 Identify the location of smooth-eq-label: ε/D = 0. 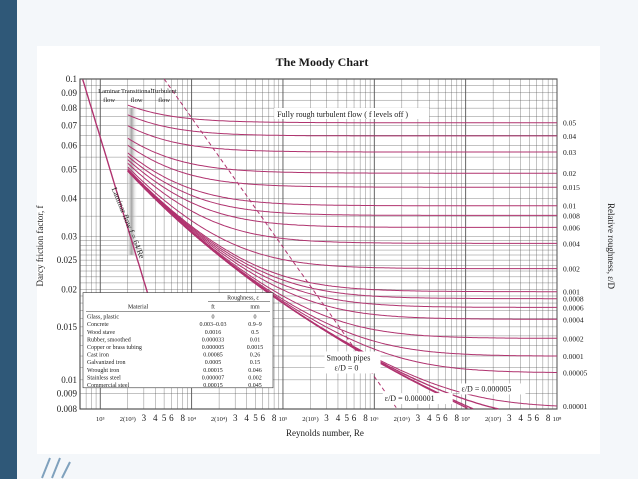
(347, 367).